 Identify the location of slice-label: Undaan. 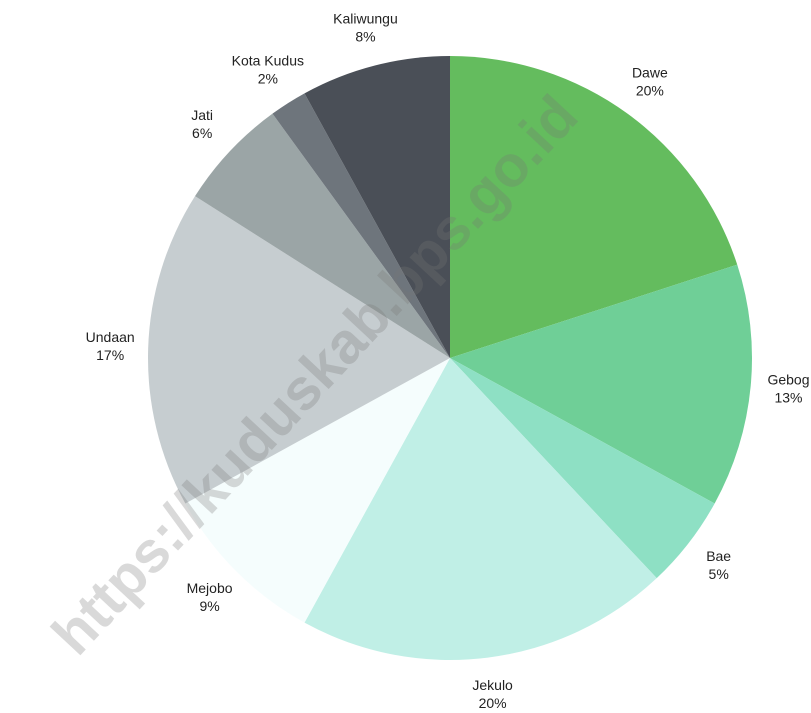
(110, 337).